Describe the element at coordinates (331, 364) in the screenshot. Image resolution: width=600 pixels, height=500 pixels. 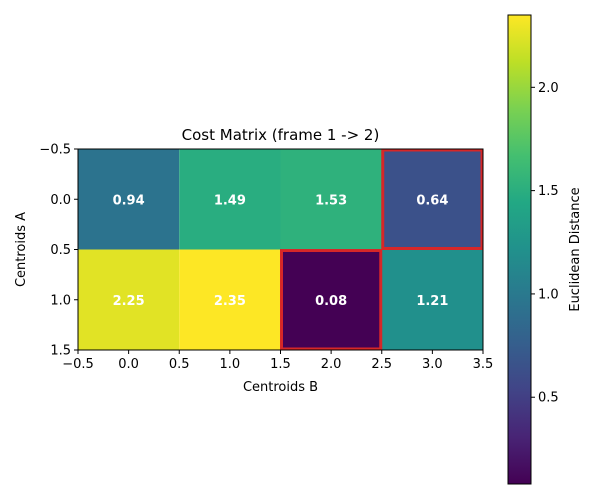
I see `x-tick-label: 2.0` at that location.